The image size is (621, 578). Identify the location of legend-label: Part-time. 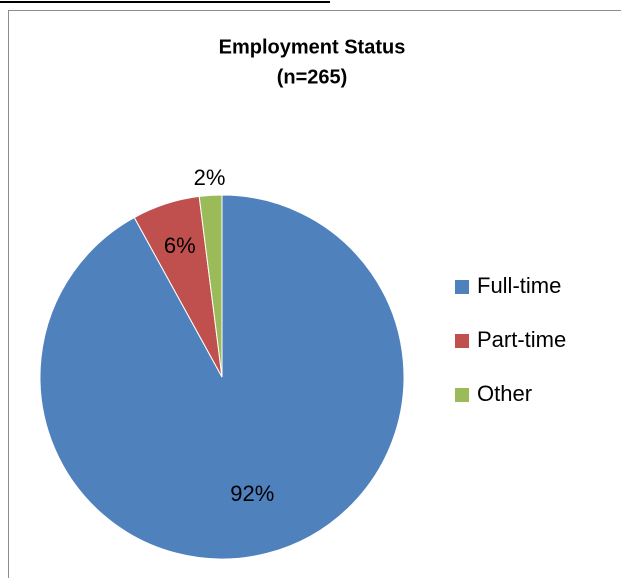
(521, 339).